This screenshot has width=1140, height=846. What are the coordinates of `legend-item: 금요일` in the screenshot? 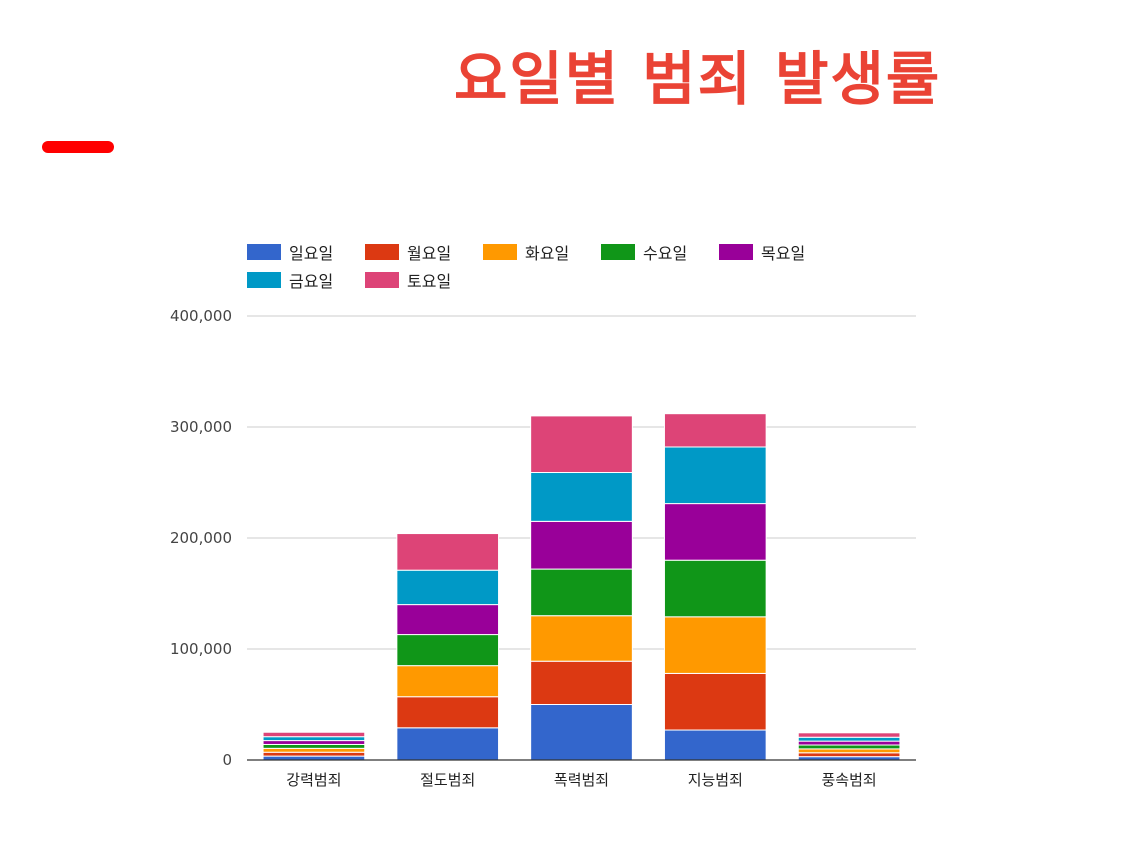 It's located at (306, 280).